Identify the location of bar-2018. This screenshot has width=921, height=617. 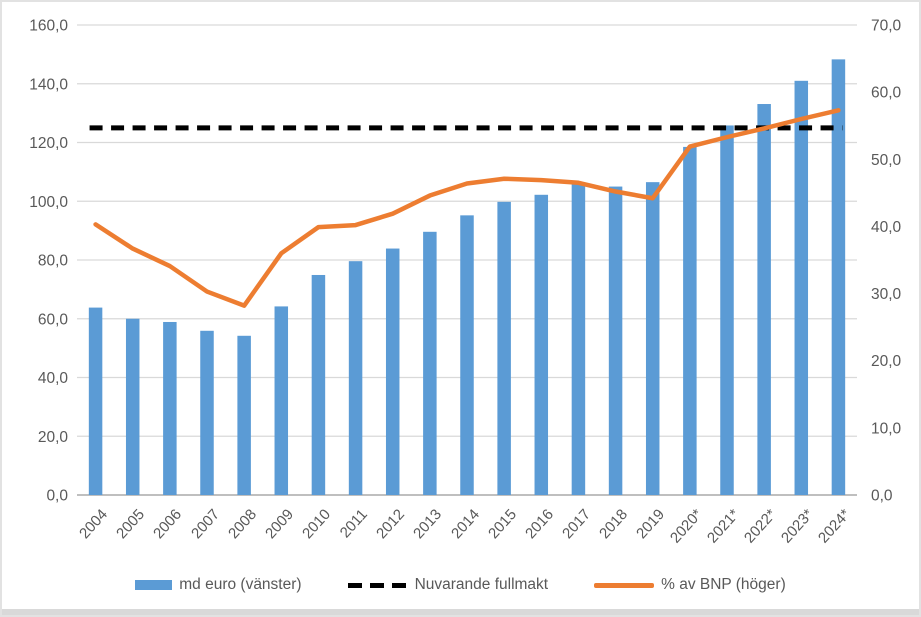
(615, 340).